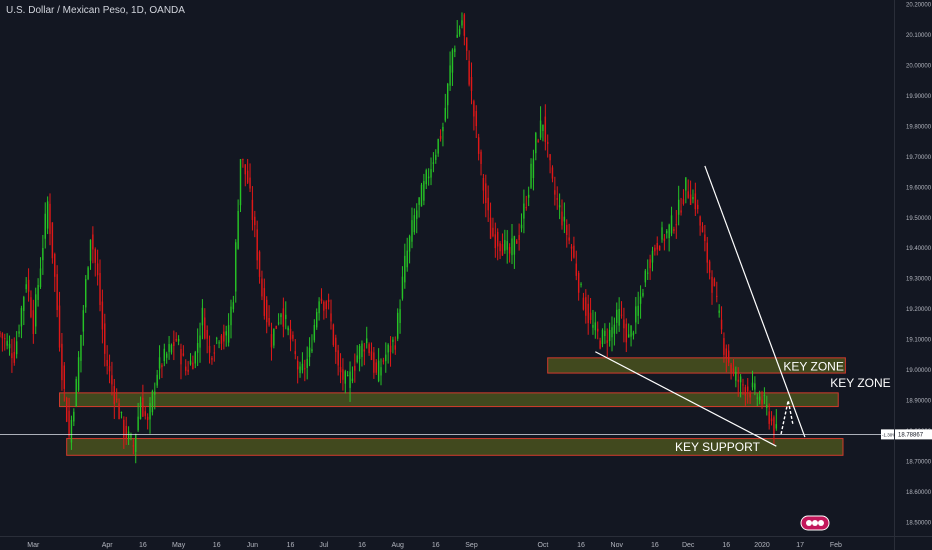  I want to click on y-tick-label: 19.30000, so click(919, 280).